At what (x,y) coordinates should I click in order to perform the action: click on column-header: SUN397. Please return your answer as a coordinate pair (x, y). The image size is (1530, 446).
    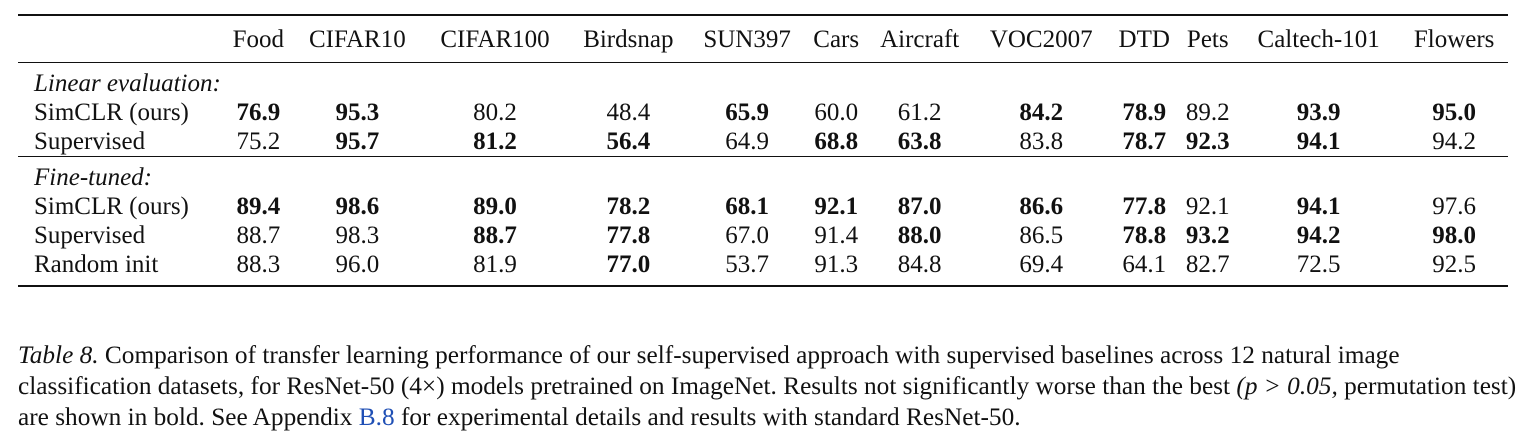
    Looking at the image, I should click on (747, 39).